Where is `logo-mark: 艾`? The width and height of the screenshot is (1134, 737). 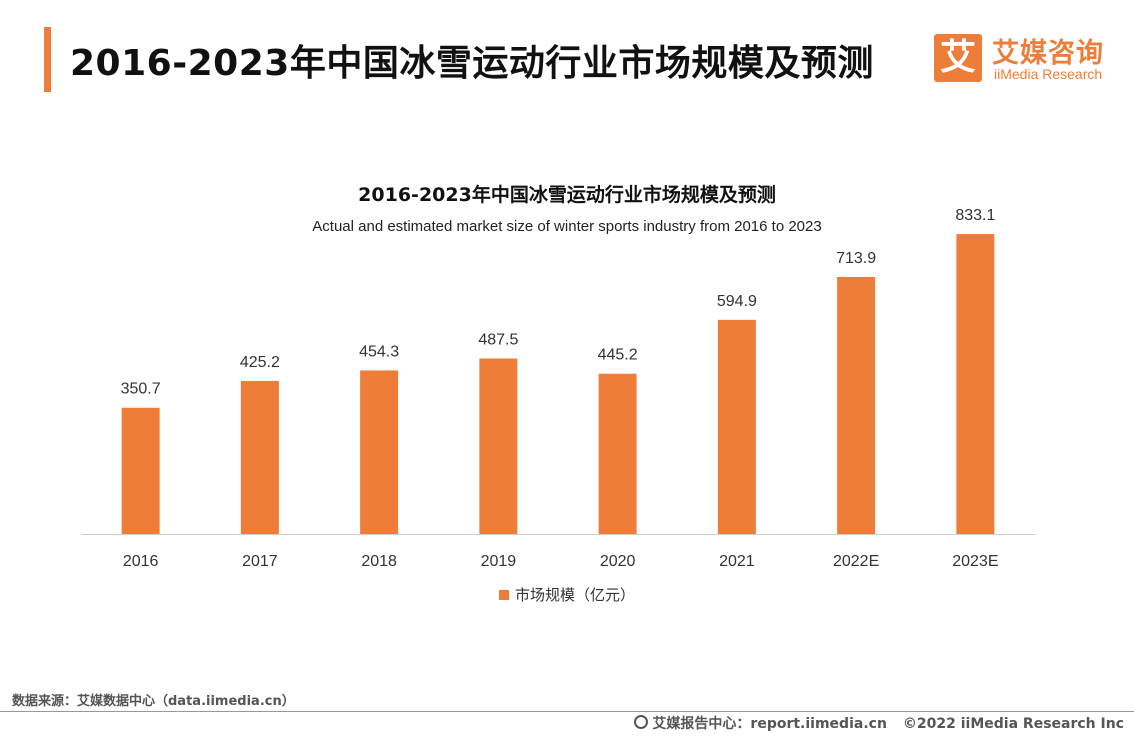 logo-mark: 艾 is located at coordinates (958, 58).